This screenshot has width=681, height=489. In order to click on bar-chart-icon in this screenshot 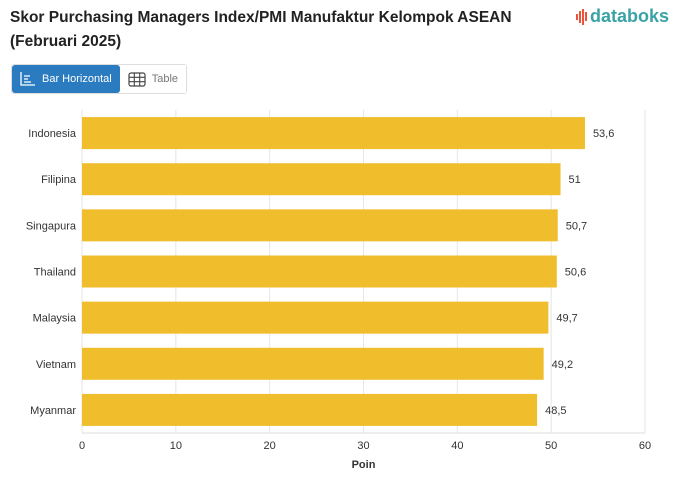, I will do `click(27, 79)`.